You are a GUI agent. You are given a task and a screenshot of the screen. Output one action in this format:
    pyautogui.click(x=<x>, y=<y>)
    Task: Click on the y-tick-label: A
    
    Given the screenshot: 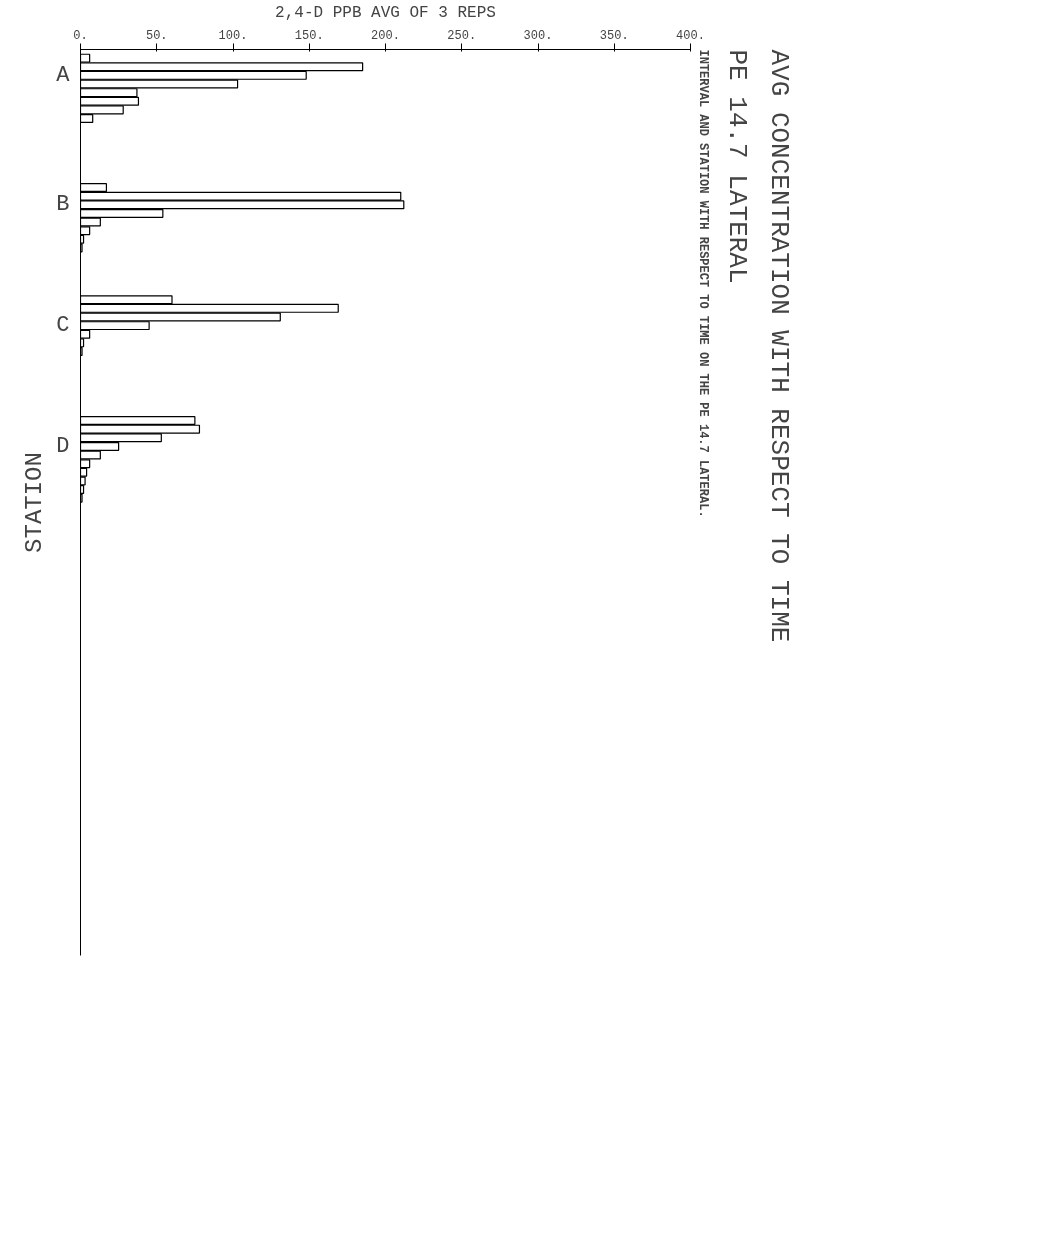 What is the action you would take?
    pyautogui.click(x=63, y=75)
    